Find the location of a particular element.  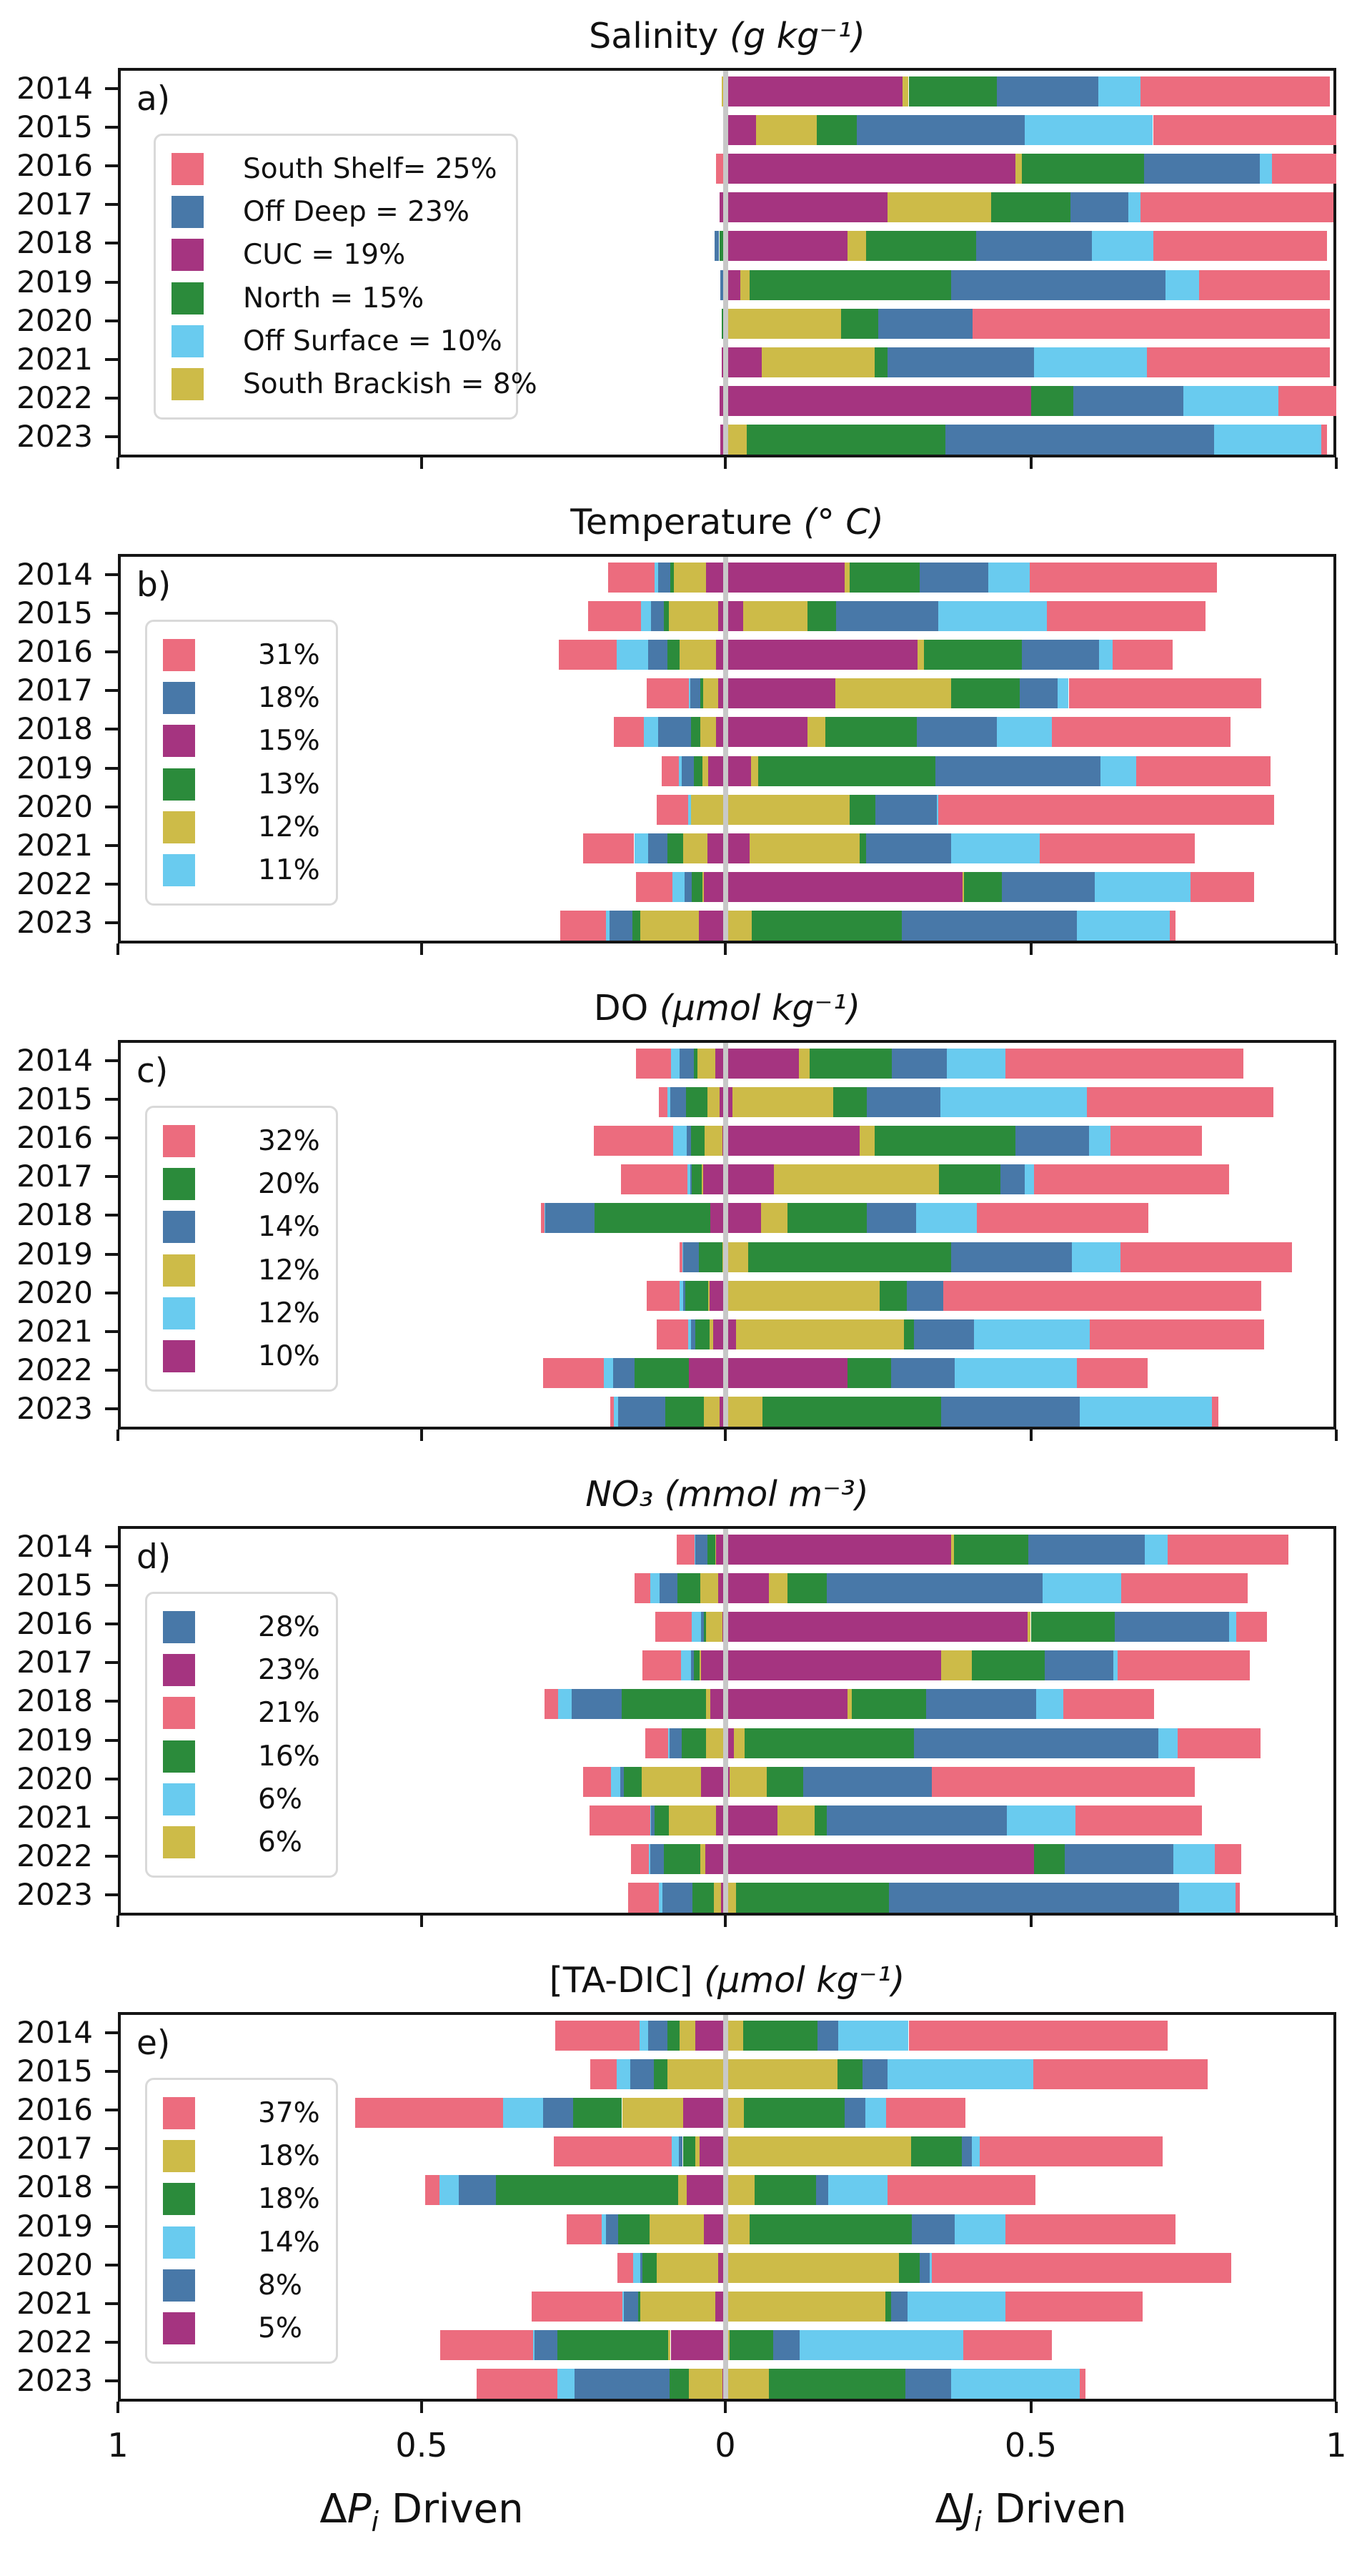

y-axis-label-year: 2018 is located at coordinates (54, 2187).